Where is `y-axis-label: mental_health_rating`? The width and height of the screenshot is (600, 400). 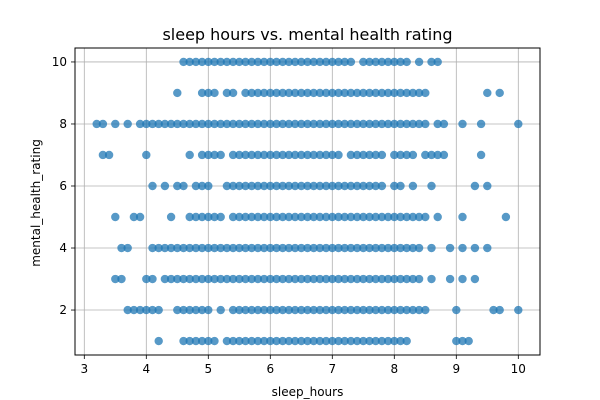
y-axis-label: mental_health_rating is located at coordinates (36, 203).